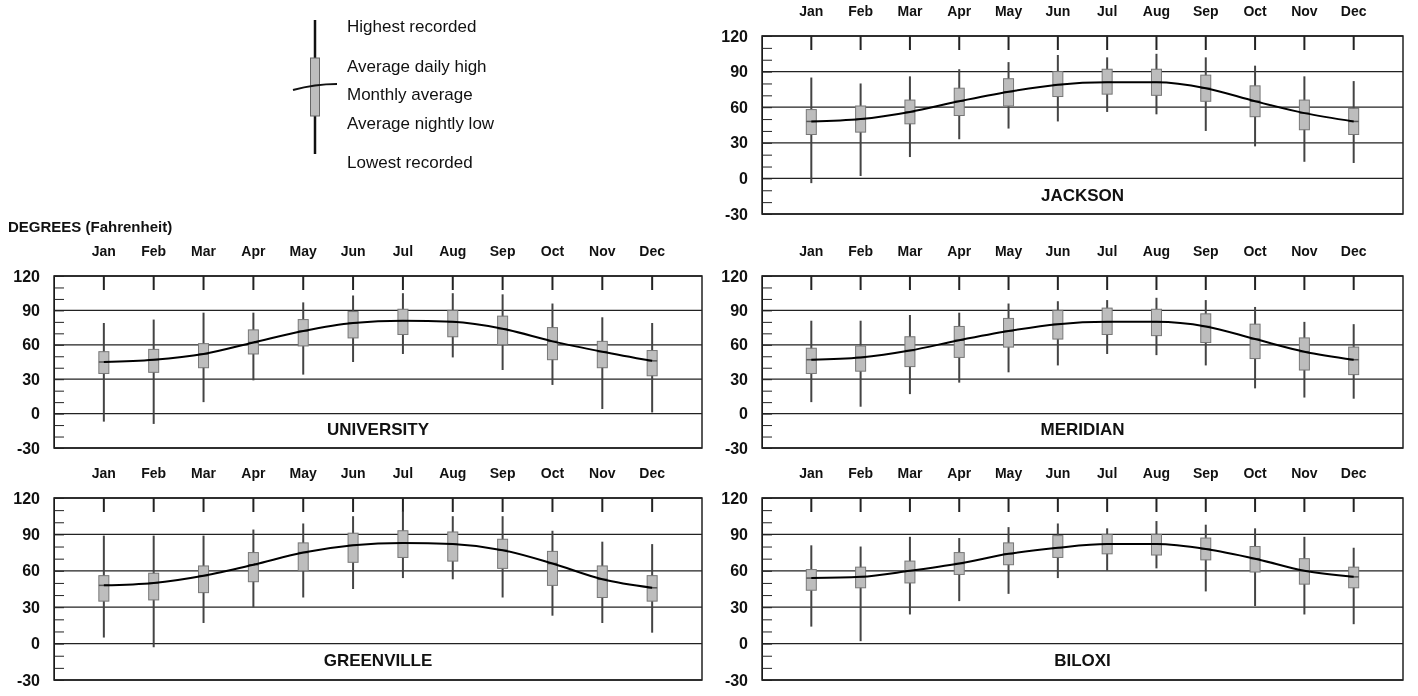 The image size is (1418, 696). I want to click on text: Highest recorded, so click(412, 27).